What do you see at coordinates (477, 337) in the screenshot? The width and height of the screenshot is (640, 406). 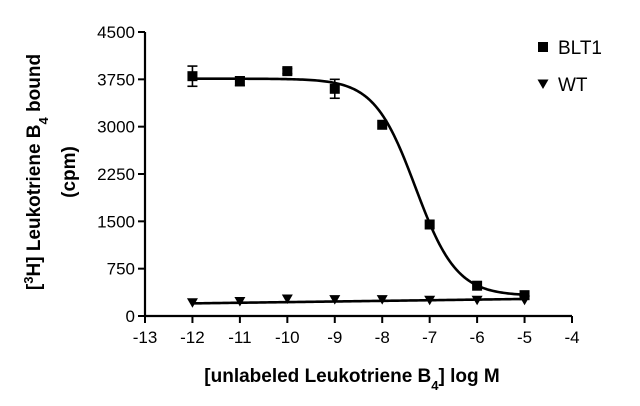 I see `x-tick-label: -6` at bounding box center [477, 337].